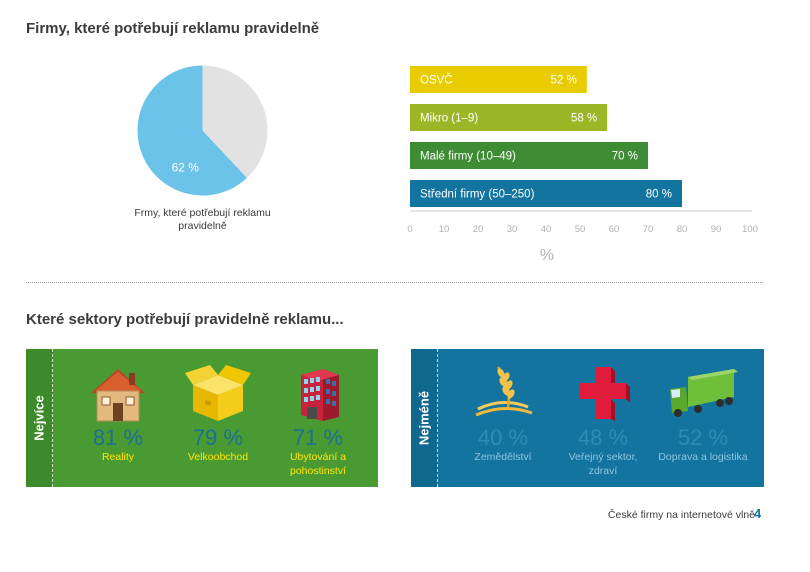 This screenshot has height=572, width=810. Describe the element at coordinates (703, 437) in the screenshot. I see `sector-pct: 52 %` at that location.